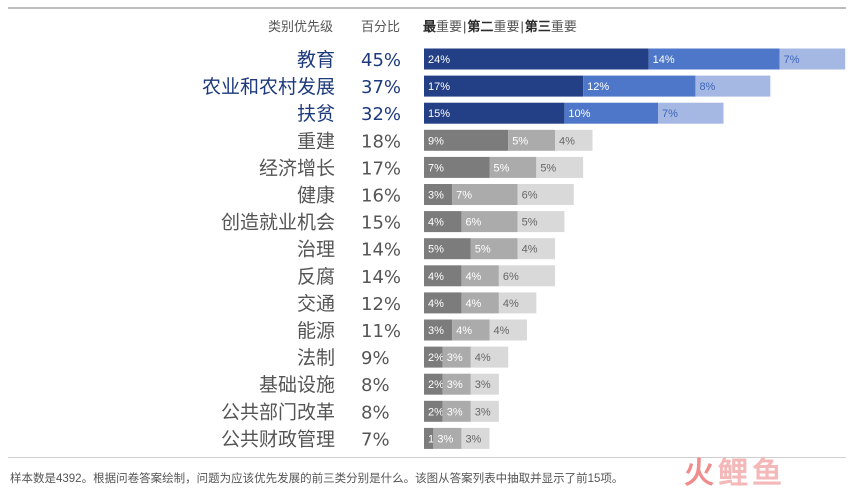 This screenshot has width=855, height=492. Describe the element at coordinates (664, 60) in the screenshot. I see `bar-value-label: 14%` at that location.